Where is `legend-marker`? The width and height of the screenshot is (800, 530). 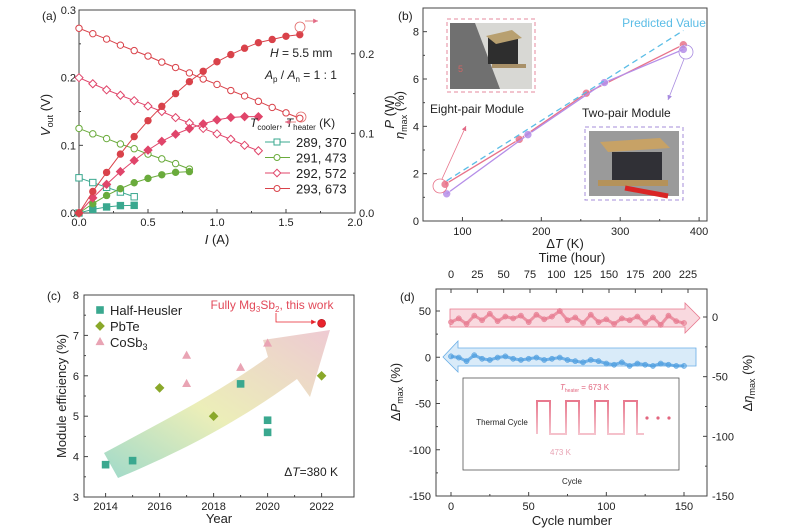 legend-marker is located at coordinates (277, 142).